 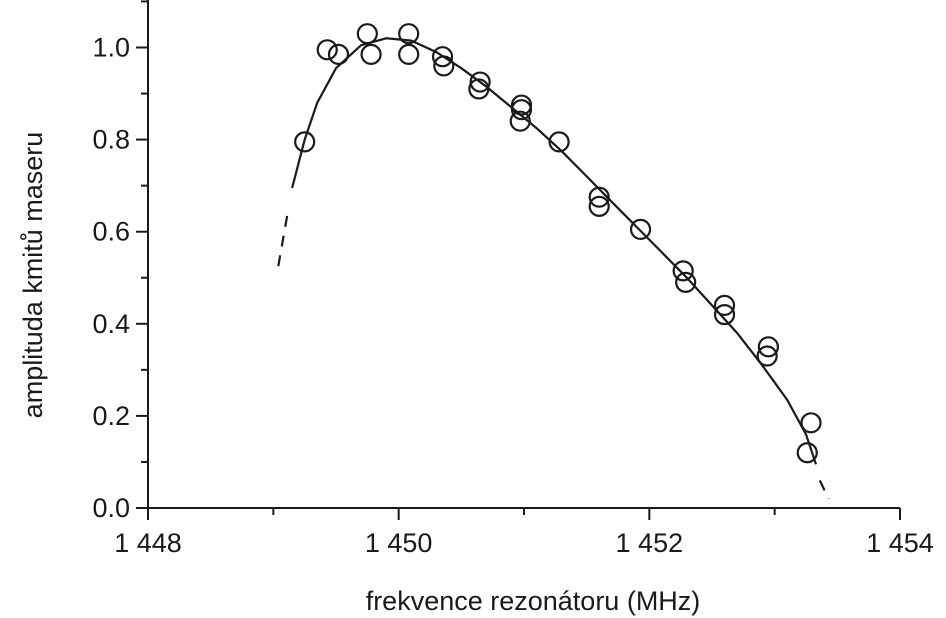 I want to click on y-tick-label: 0.2, so click(x=111, y=416).